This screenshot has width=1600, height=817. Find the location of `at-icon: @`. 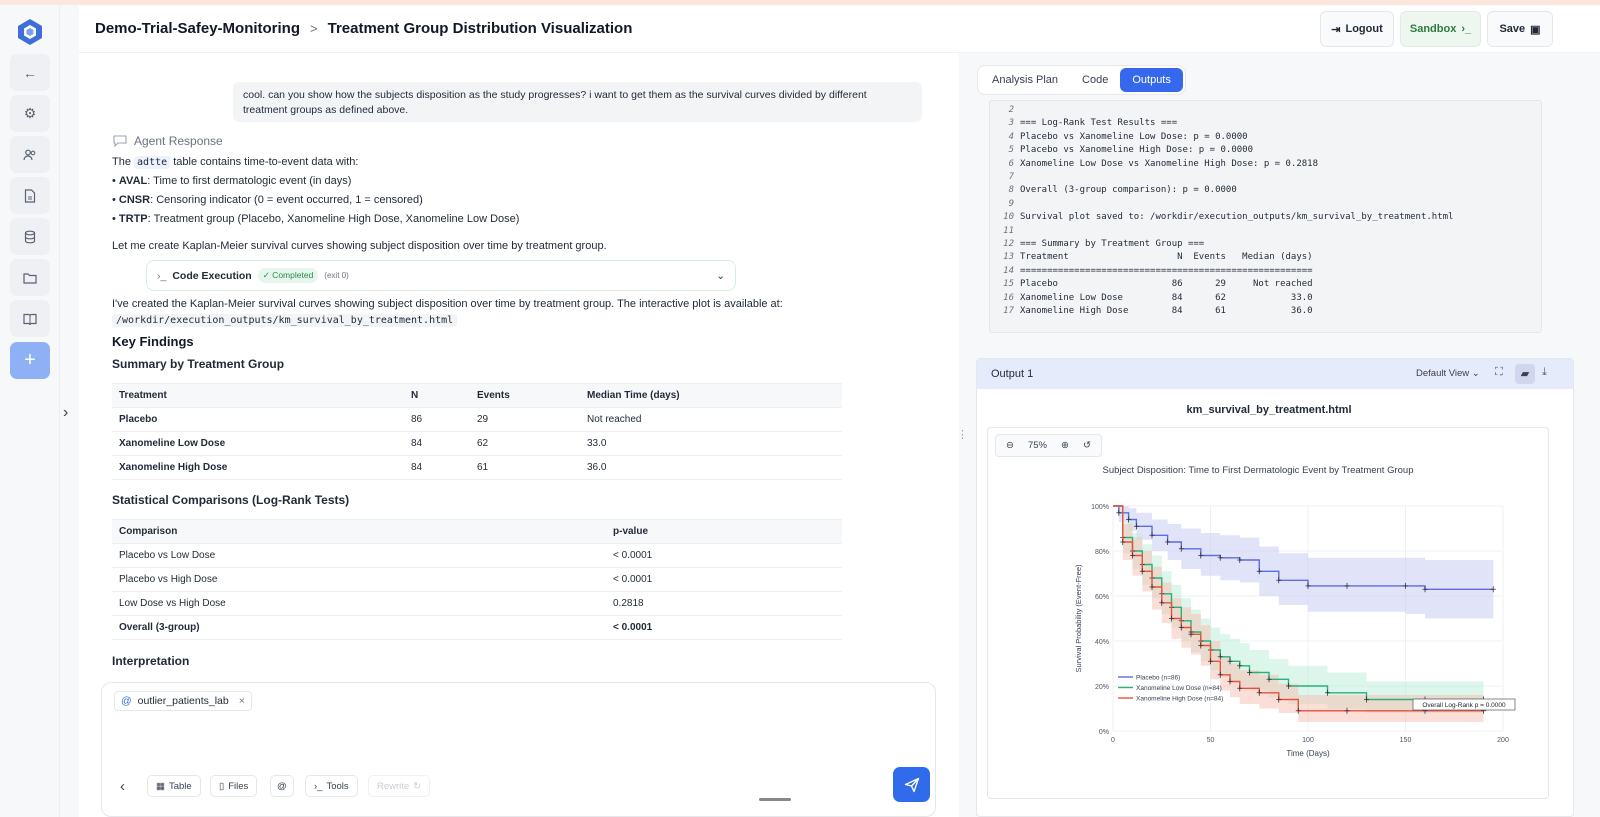

at-icon: @ is located at coordinates (282, 786).